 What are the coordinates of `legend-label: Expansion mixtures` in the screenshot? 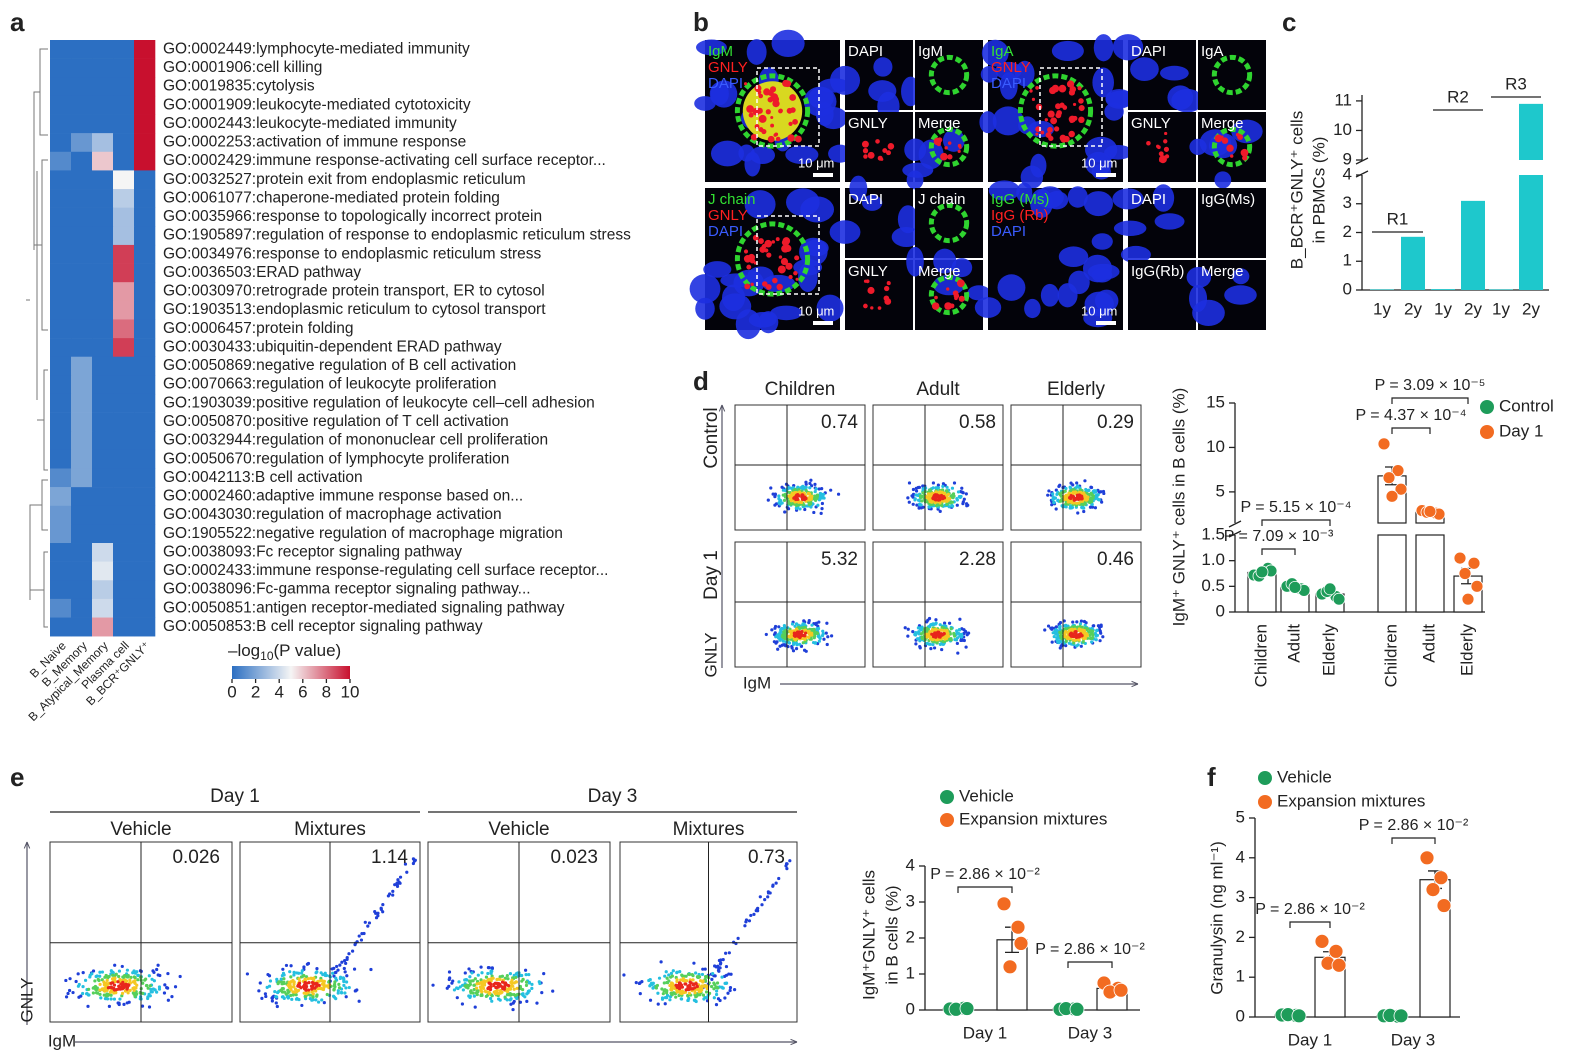 It's located at (1351, 800).